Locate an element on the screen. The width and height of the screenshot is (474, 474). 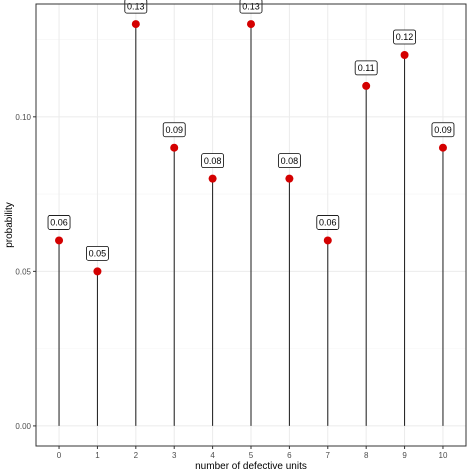
data-label-text: 0.11 is located at coordinates (366, 68).